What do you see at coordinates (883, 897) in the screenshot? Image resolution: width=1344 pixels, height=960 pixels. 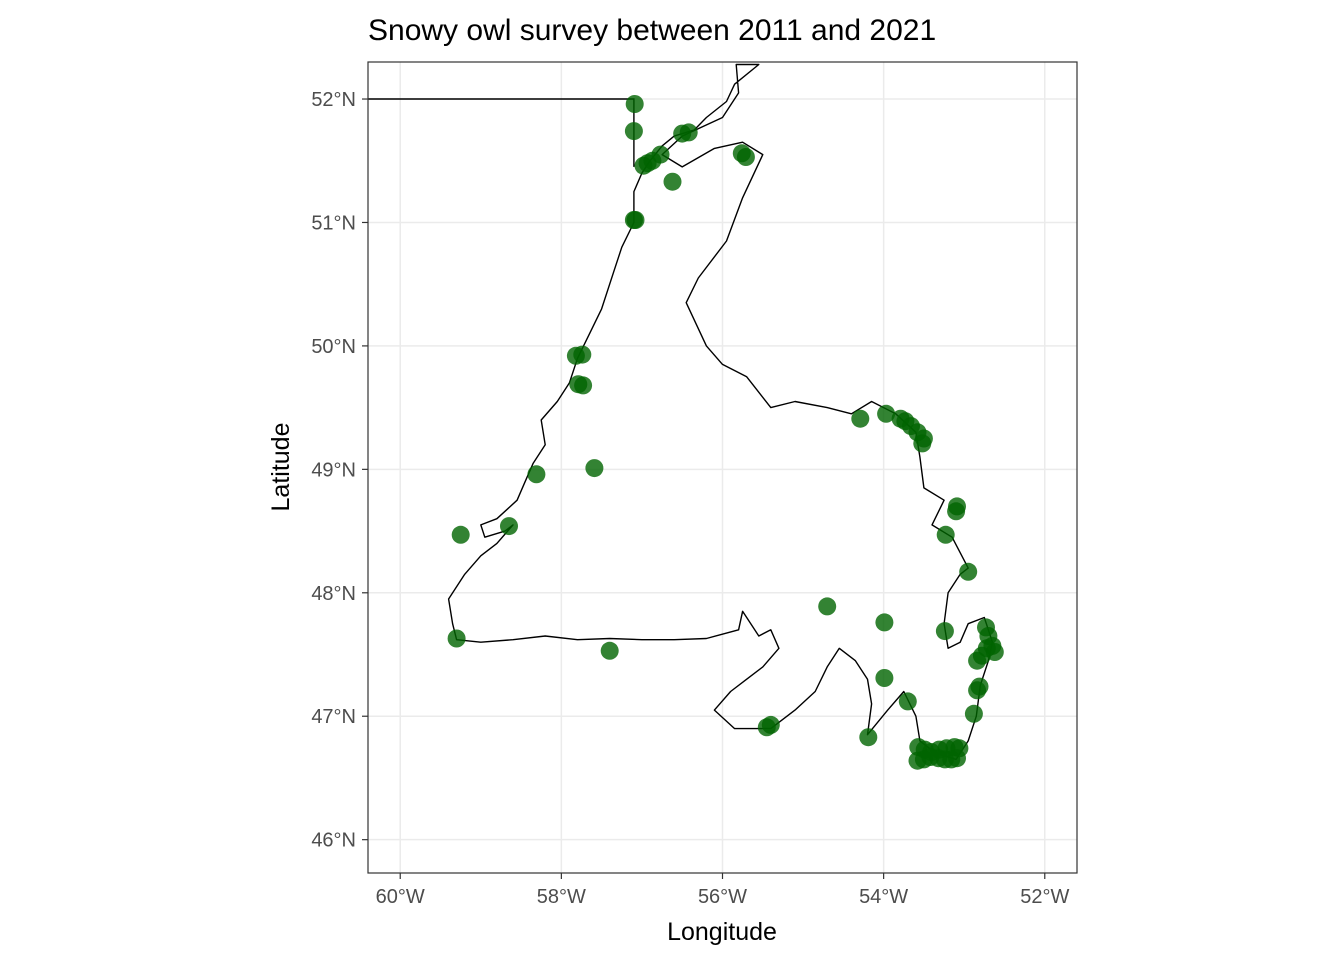 I see `x-tick-label: 54°W` at bounding box center [883, 897].